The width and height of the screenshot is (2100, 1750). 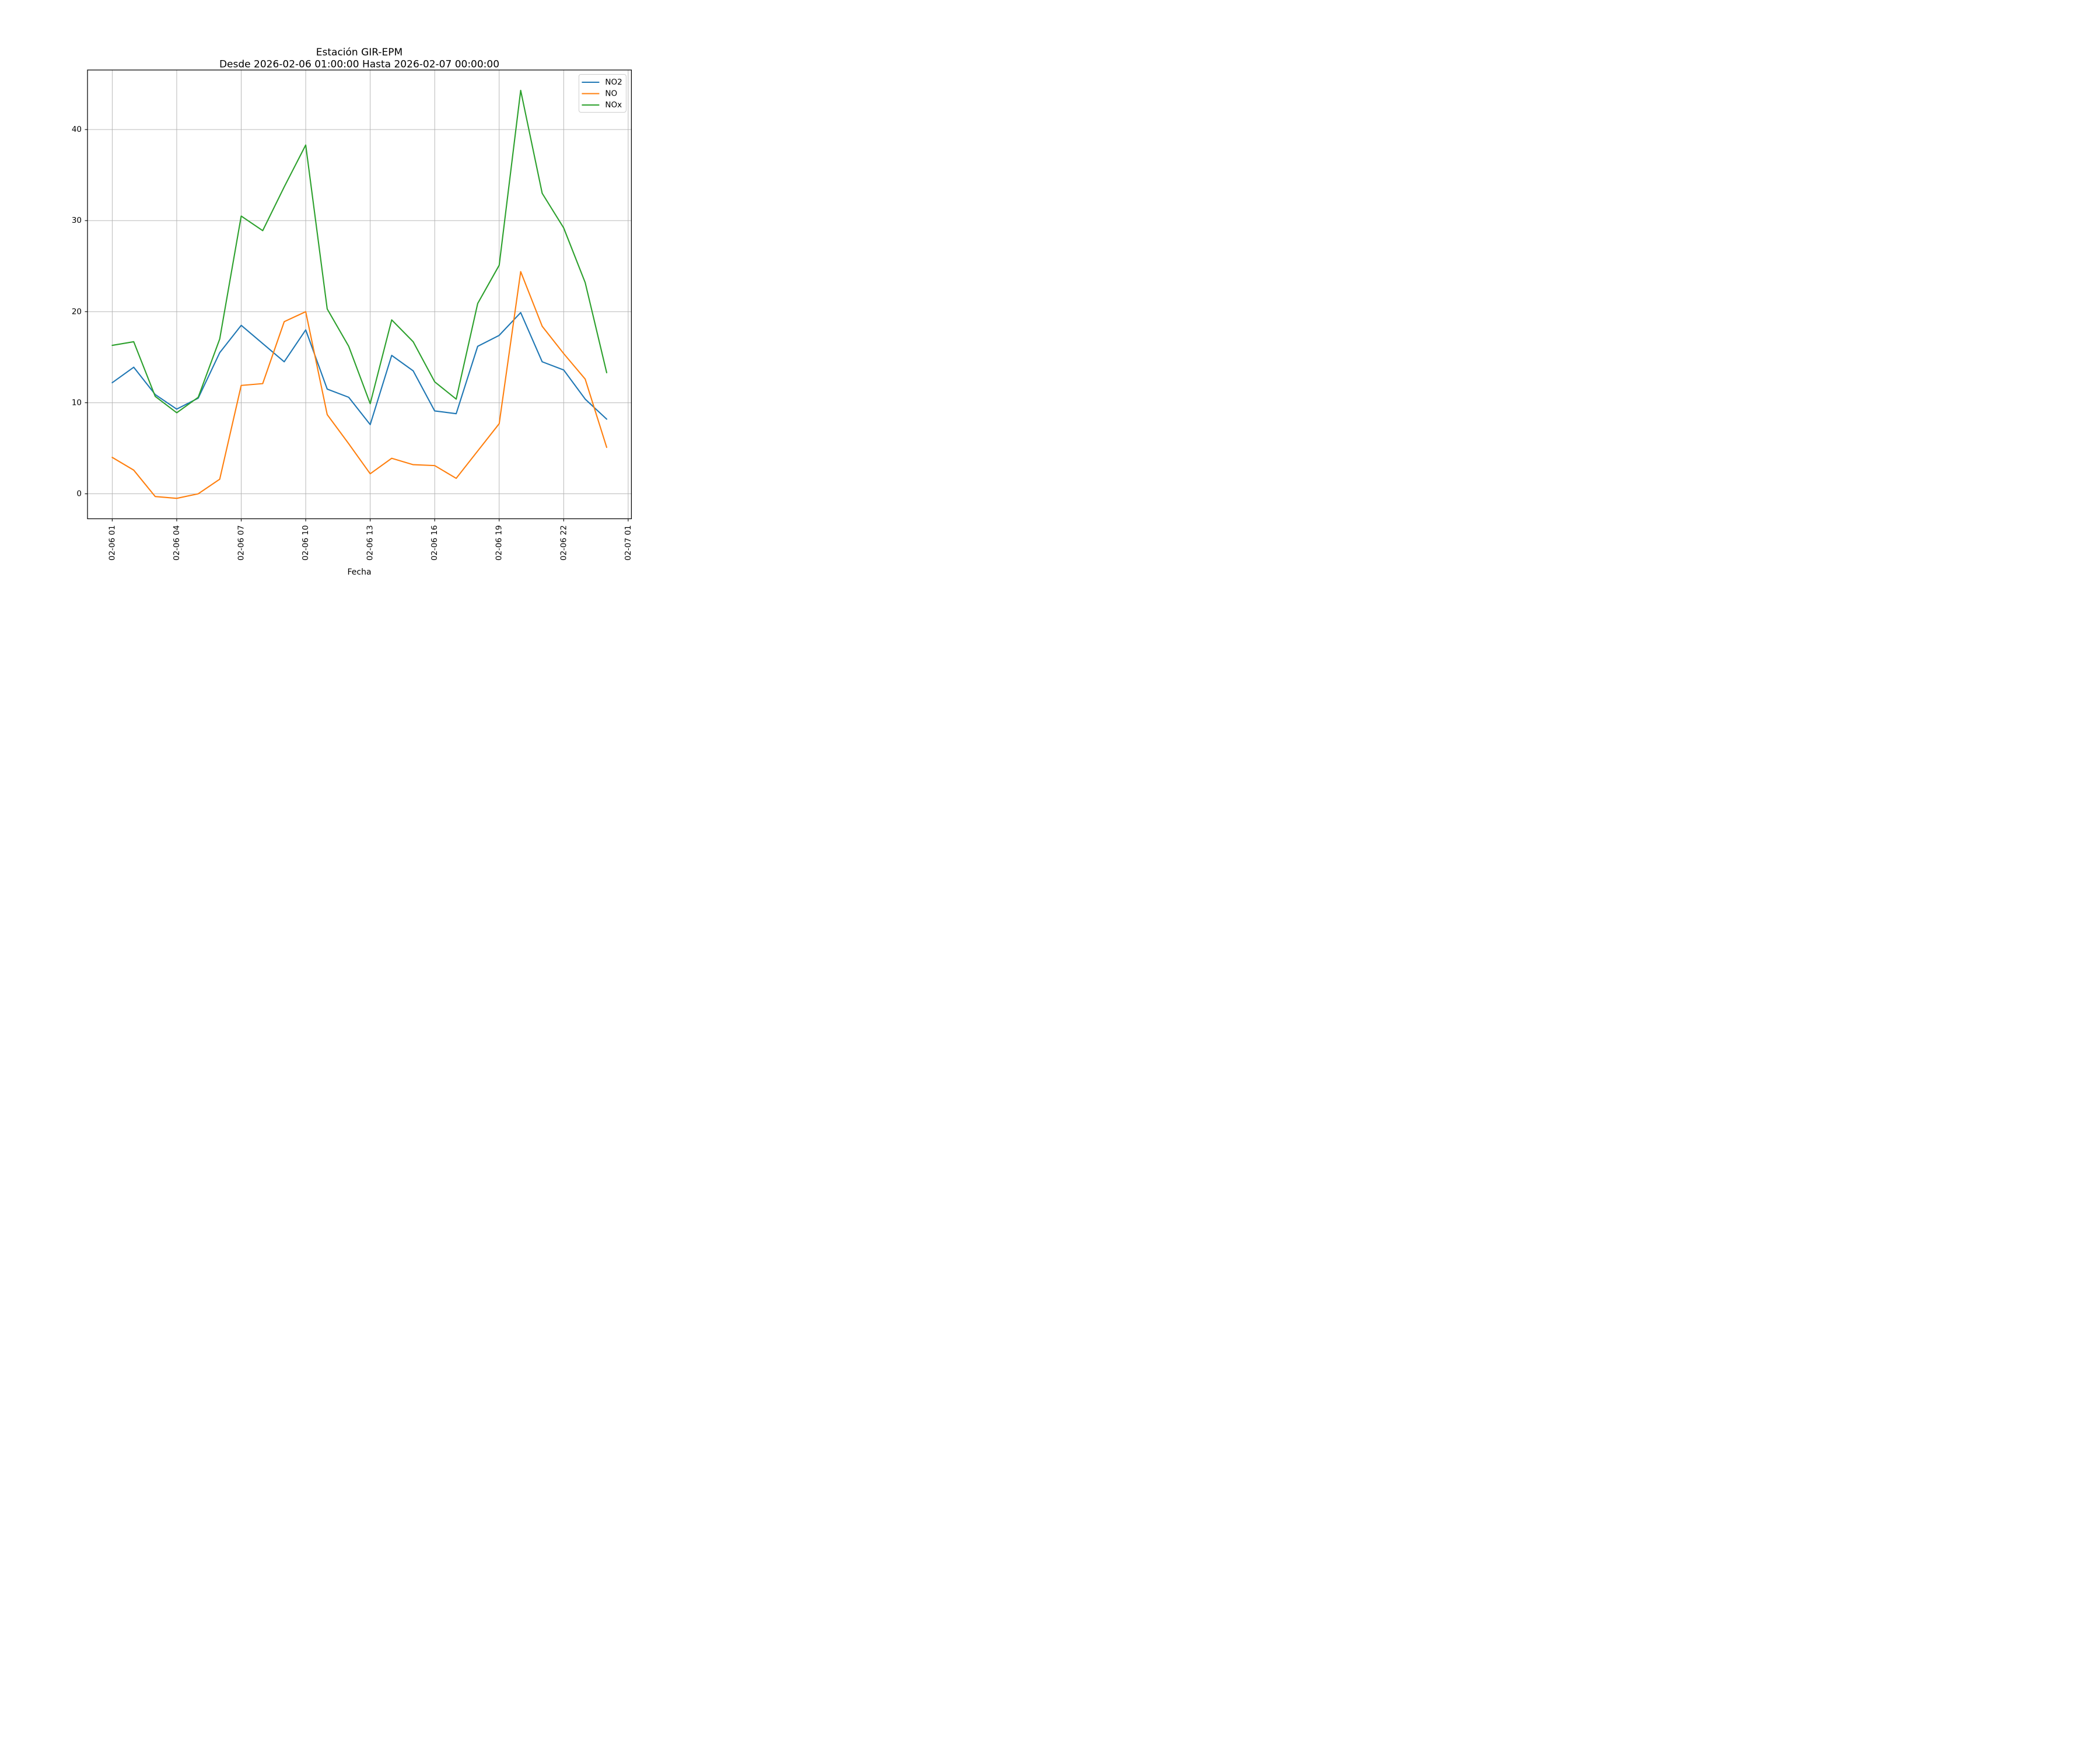 I want to click on x-tick-label: 02-06 13, so click(x=370, y=543).